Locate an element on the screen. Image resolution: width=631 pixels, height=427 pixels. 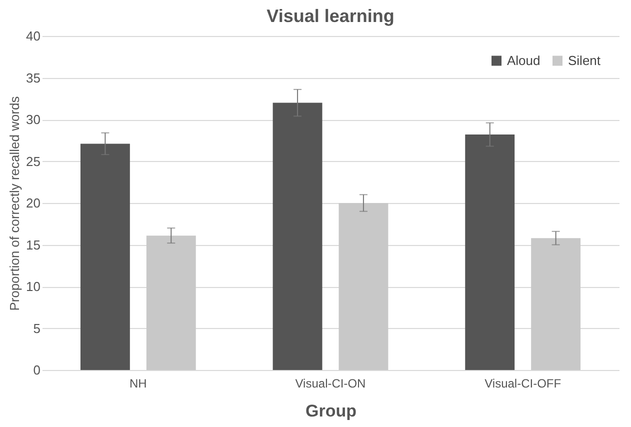
x-tick-label: Visual-CI-ON is located at coordinates (330, 383).